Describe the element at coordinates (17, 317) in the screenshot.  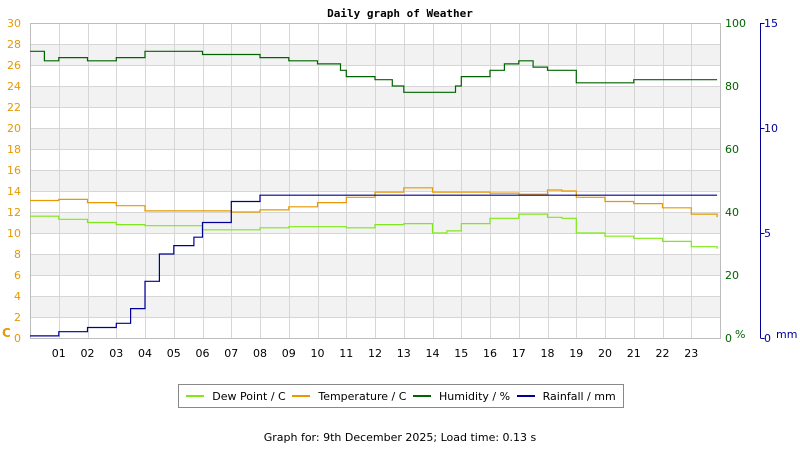
I see `temp-tick-label: 2` at that location.